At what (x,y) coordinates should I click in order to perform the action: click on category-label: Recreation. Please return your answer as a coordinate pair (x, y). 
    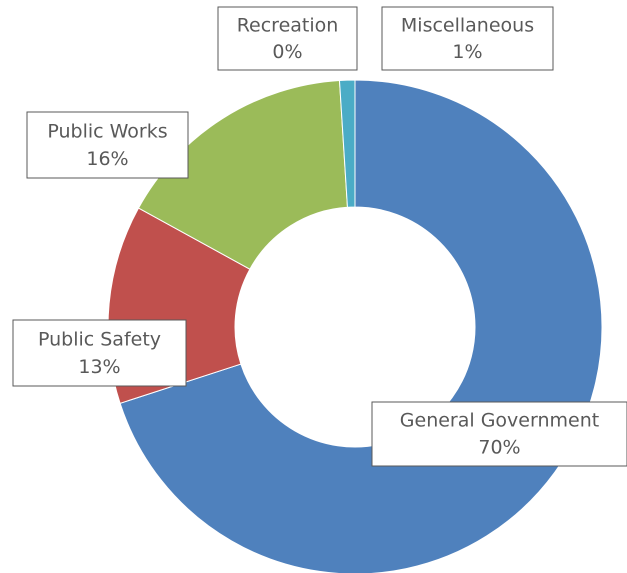
    Looking at the image, I should click on (288, 25).